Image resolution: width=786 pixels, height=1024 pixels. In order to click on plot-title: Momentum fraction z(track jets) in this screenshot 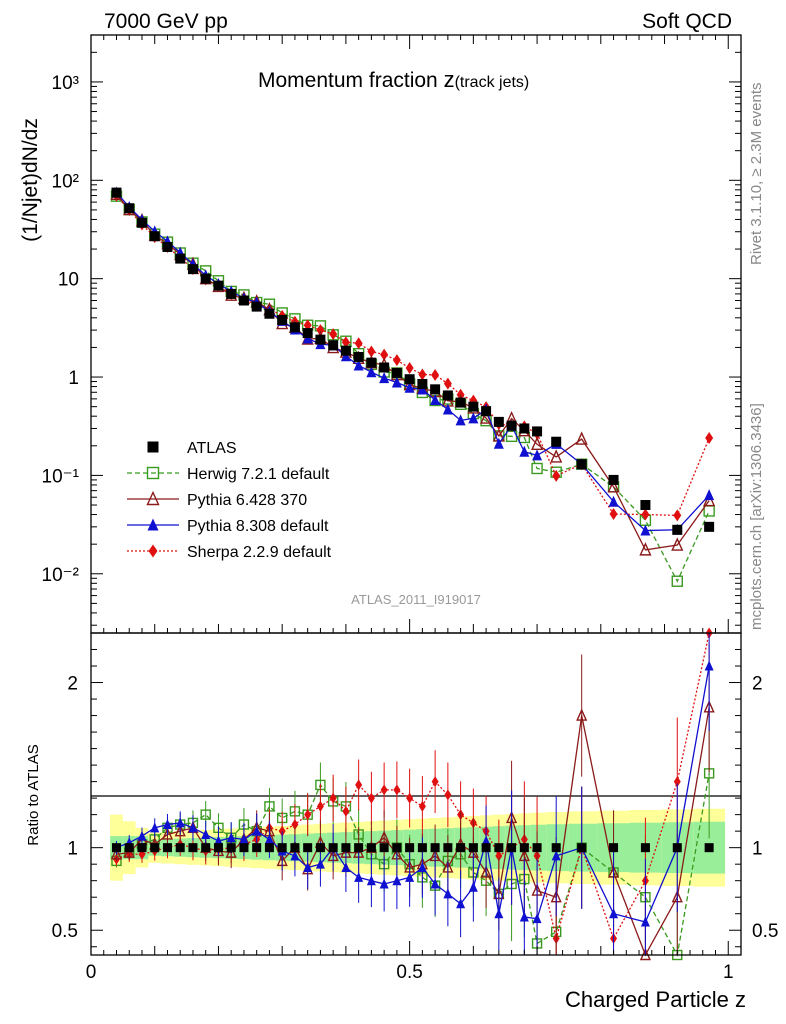, I will do `click(393, 79)`.